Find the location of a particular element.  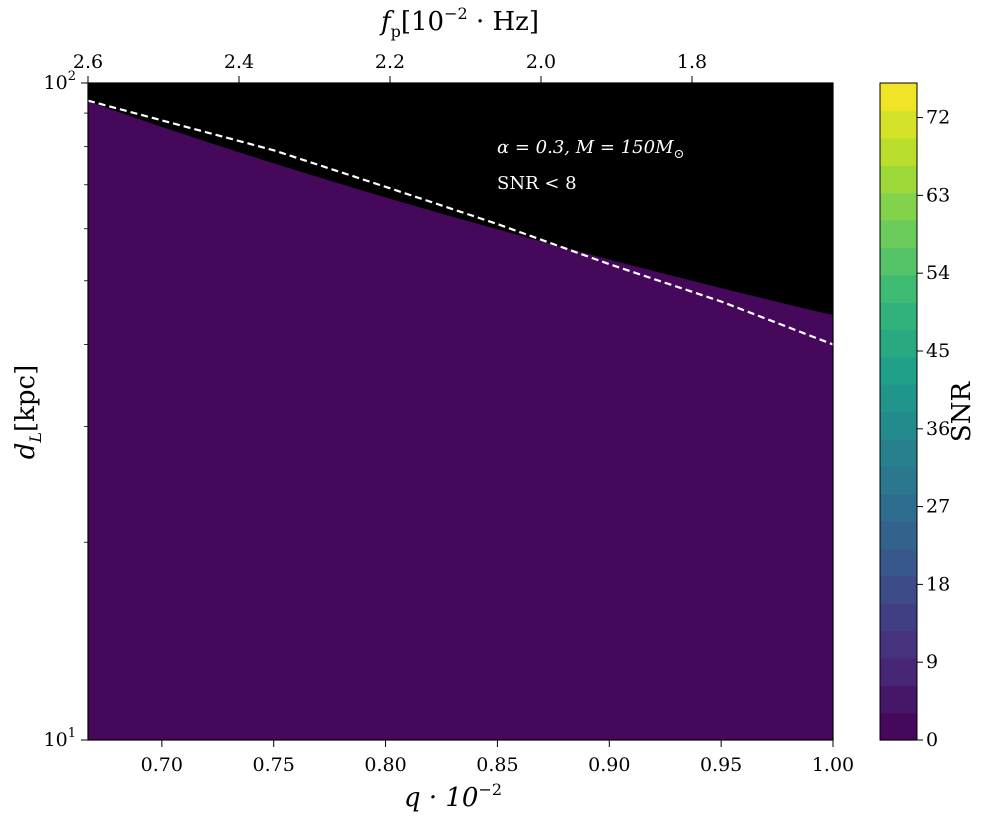

colorbar-tick-label: 72 is located at coordinates (938, 118).